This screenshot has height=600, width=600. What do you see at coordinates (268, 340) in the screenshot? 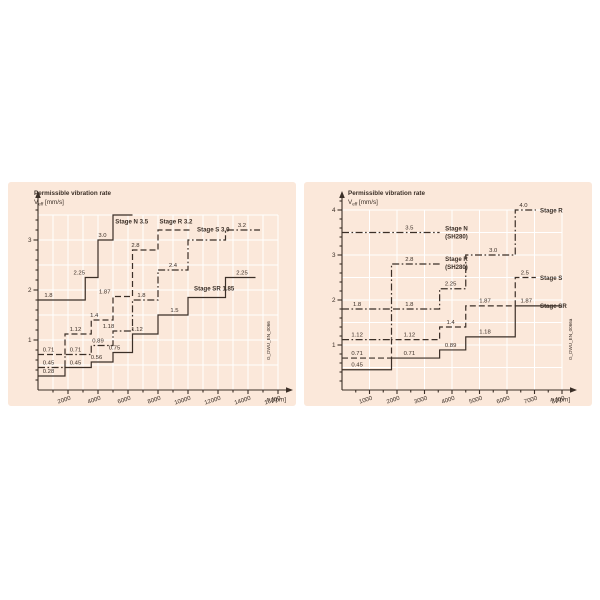
I see `figure-id: G_DWU_EN_0066` at bounding box center [268, 340].